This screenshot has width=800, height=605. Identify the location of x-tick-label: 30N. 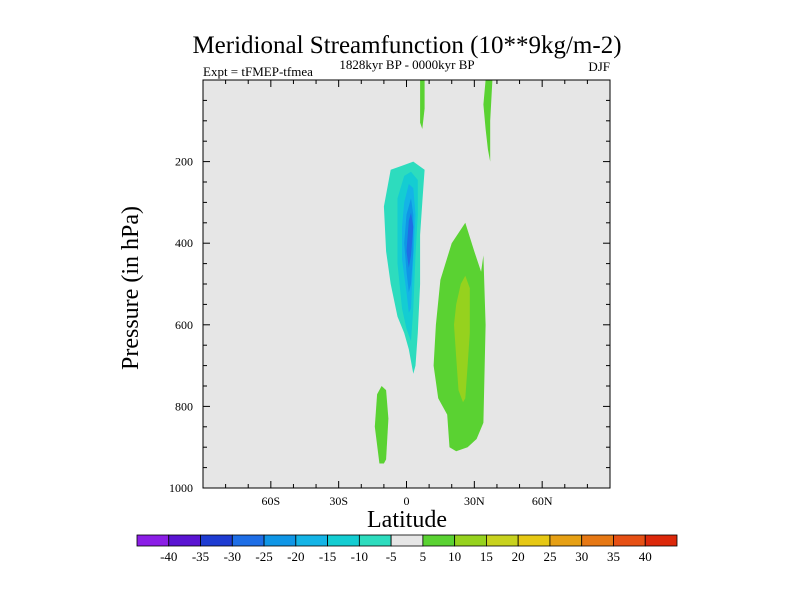
(474, 501).